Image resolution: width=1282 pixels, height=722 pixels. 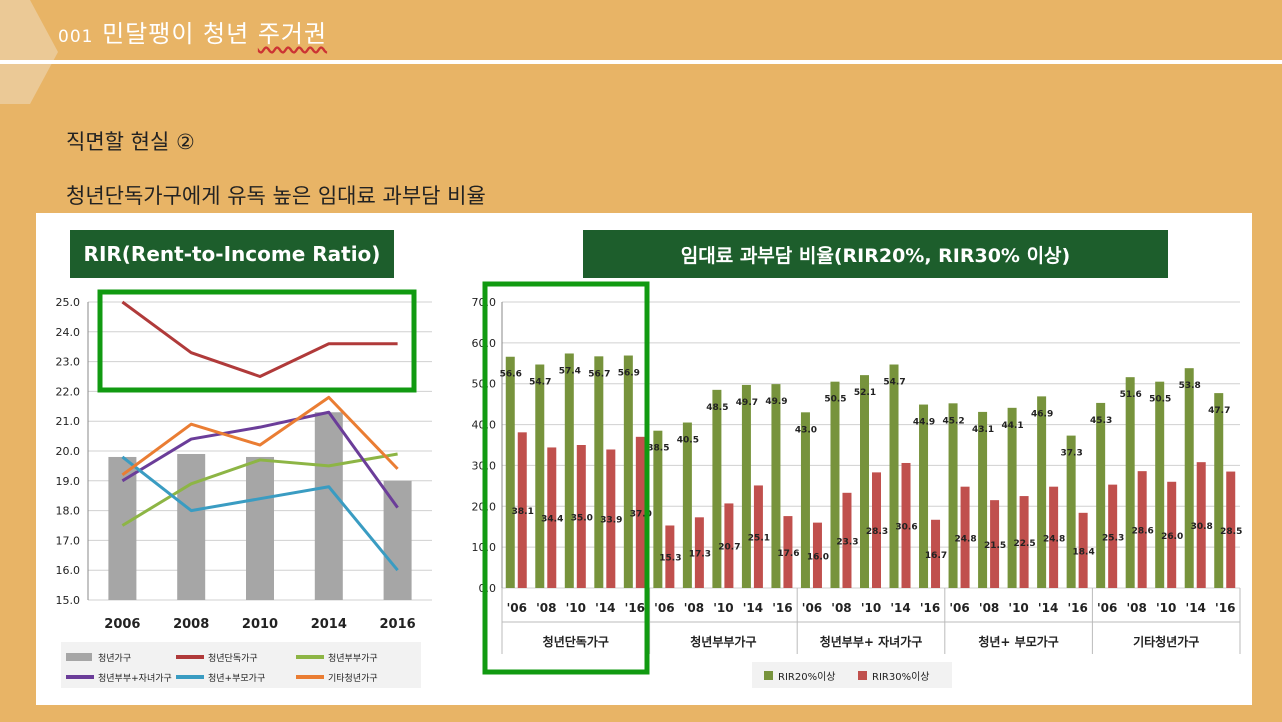 What do you see at coordinates (1012, 426) in the screenshot?
I see `data-label: 44.1` at bounding box center [1012, 426].